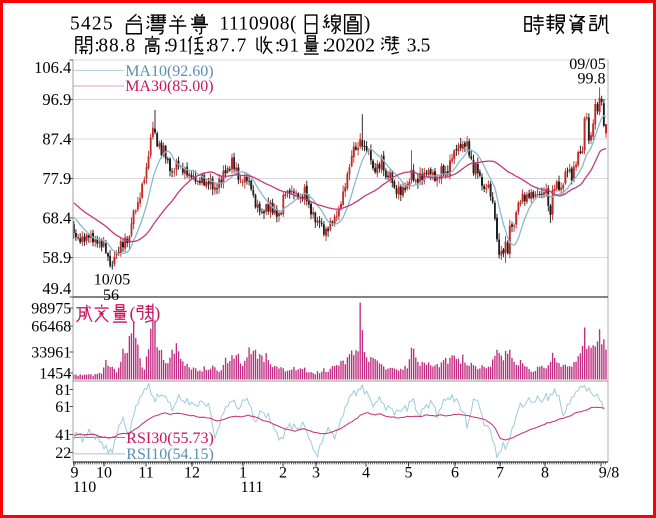 The height and width of the screenshot is (518, 656). What do you see at coordinates (169, 71) in the screenshot?
I see `svg-text: MA10(92.60)` at bounding box center [169, 71].